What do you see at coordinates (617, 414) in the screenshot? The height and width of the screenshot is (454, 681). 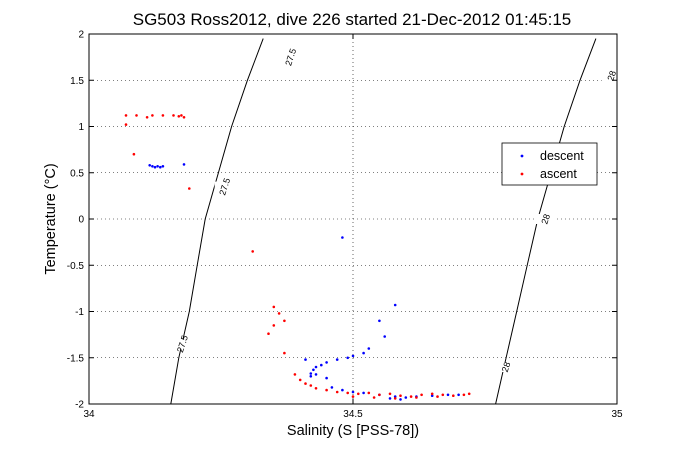 I see `x-tick-label: 35` at bounding box center [617, 414].